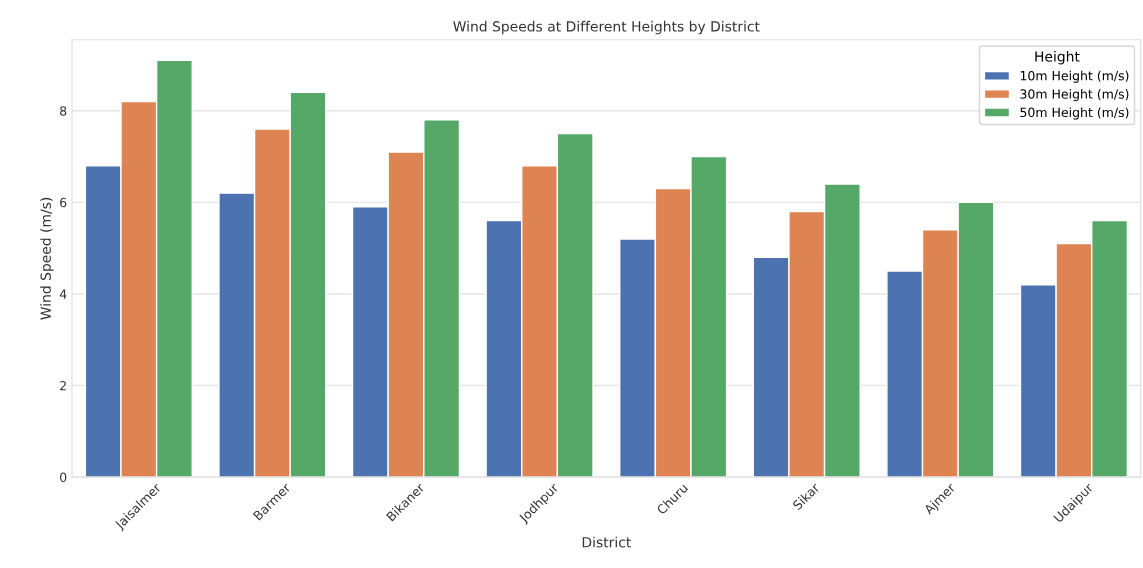 This screenshot has height=568, width=1143. I want to click on y-tick-label: 2, so click(63, 386).